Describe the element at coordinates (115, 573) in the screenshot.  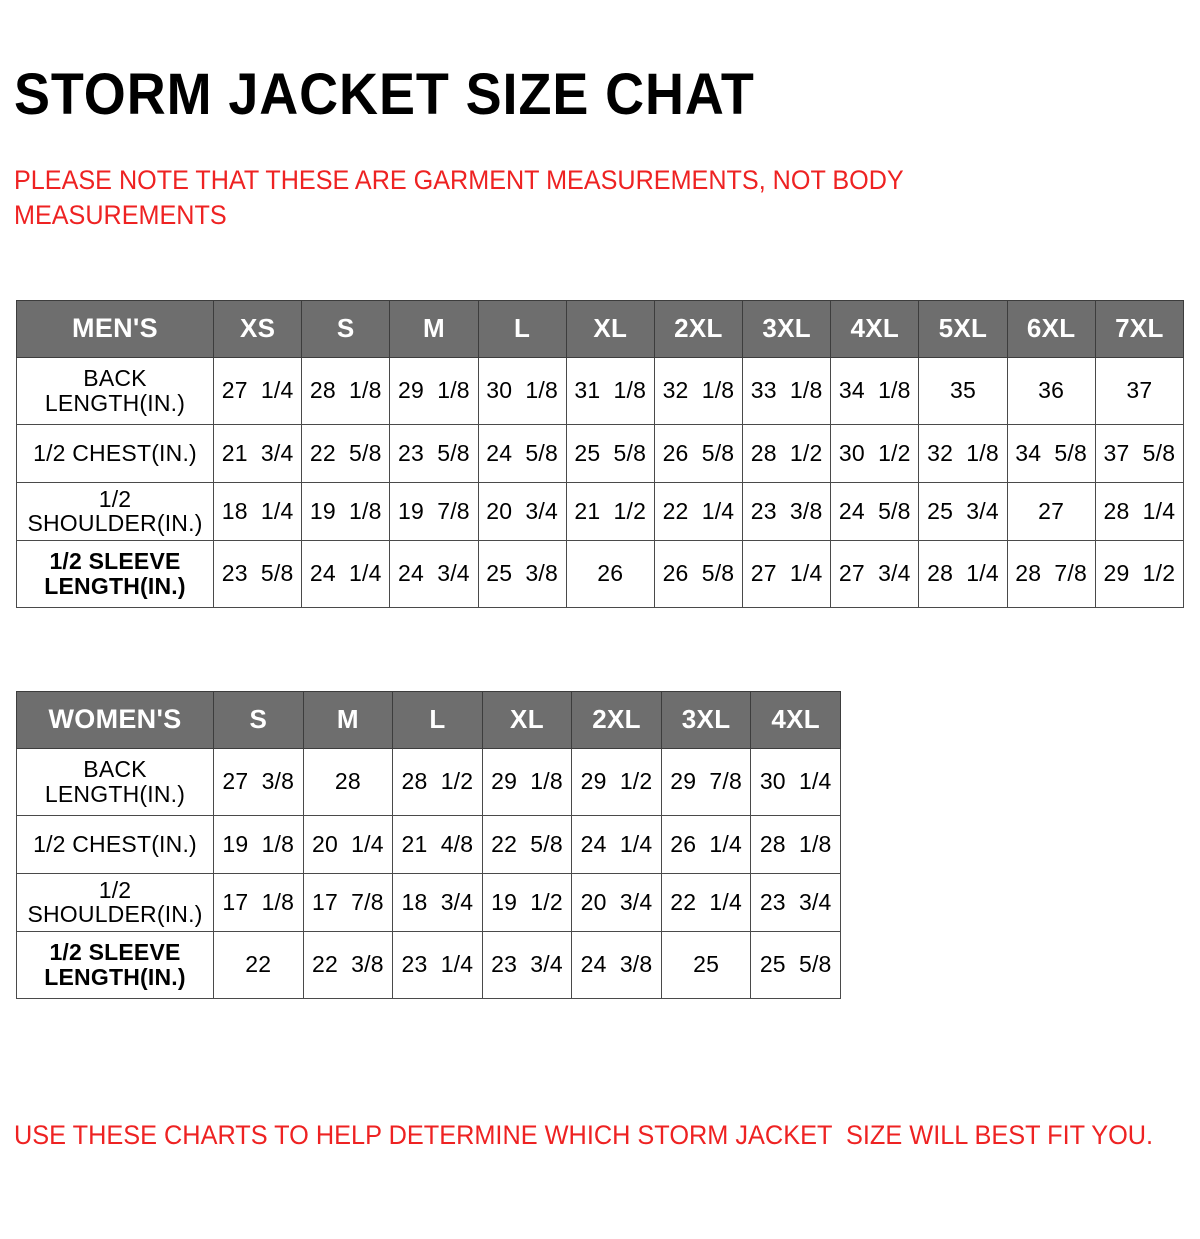
I see `mens-measure-label-3: 1/2 SLEEVE LENGTH(IN.)` at that location.